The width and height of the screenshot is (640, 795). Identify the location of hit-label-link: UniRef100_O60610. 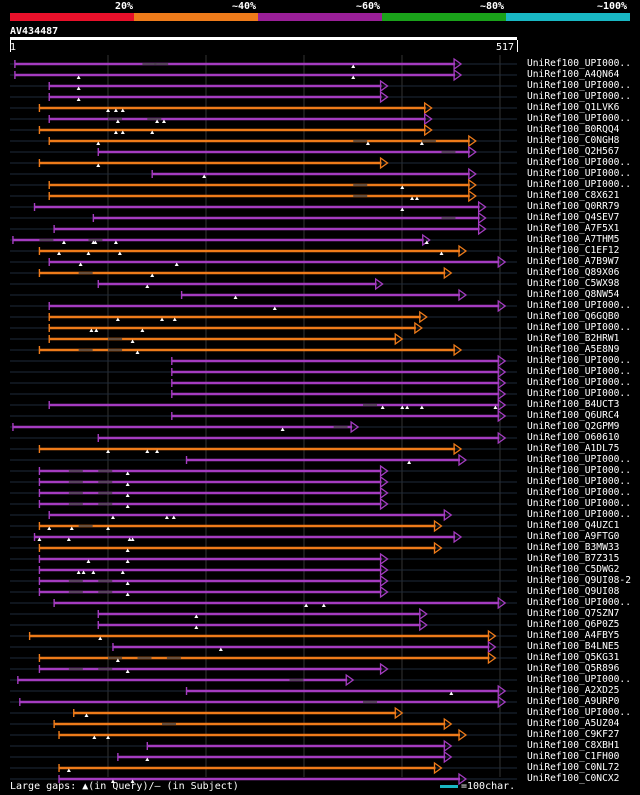
(573, 437).